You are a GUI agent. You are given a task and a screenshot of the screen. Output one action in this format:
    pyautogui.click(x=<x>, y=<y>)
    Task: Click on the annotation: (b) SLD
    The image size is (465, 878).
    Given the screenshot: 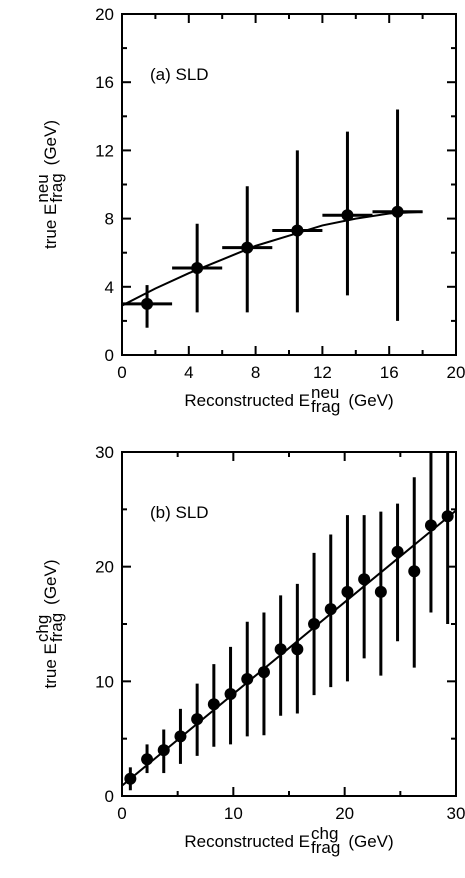 What is the action you would take?
    pyautogui.click(x=179, y=512)
    